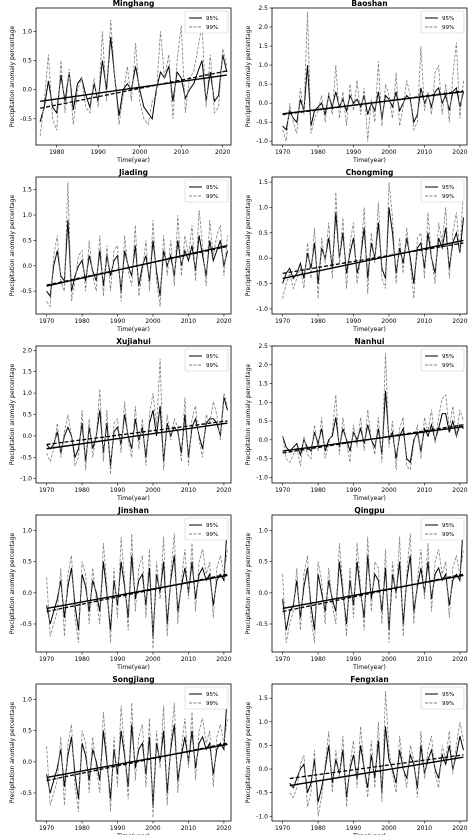 This screenshot has height=835, width=474. Describe the element at coordinates (133, 172) in the screenshot. I see `panel-title: Jiading` at that location.